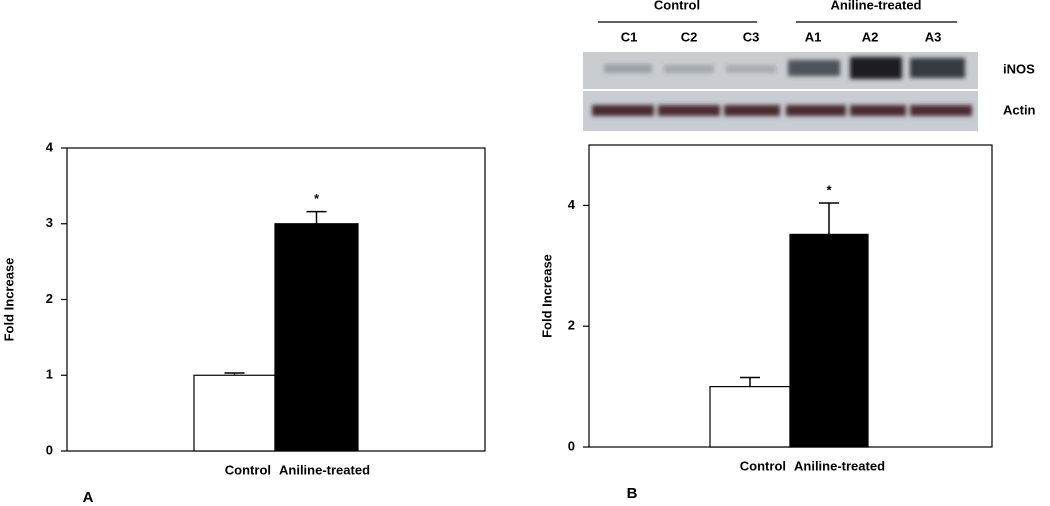 This screenshot has width=1050, height=506. What do you see at coordinates (813, 36) in the screenshot?
I see `lane-label: A1` at bounding box center [813, 36].